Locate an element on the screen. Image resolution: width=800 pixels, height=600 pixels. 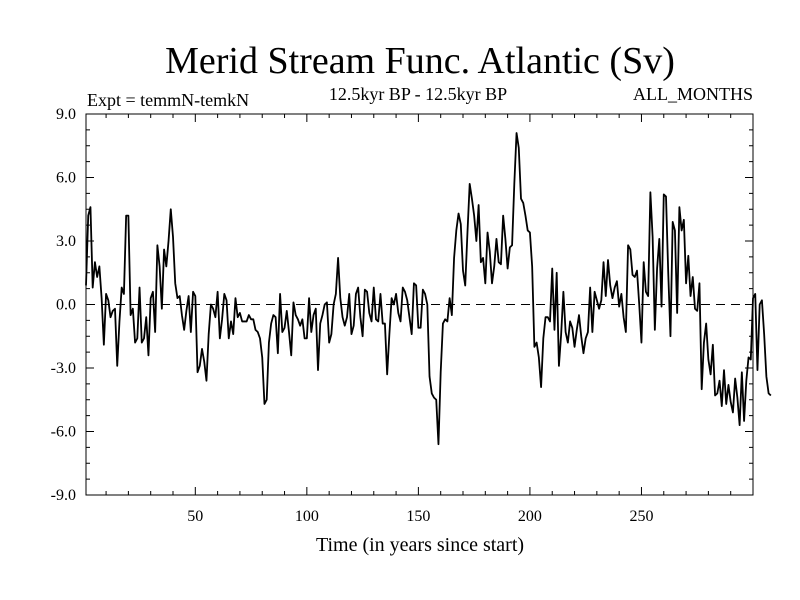
y-tick-label: -6.0 is located at coordinates (63, 432).